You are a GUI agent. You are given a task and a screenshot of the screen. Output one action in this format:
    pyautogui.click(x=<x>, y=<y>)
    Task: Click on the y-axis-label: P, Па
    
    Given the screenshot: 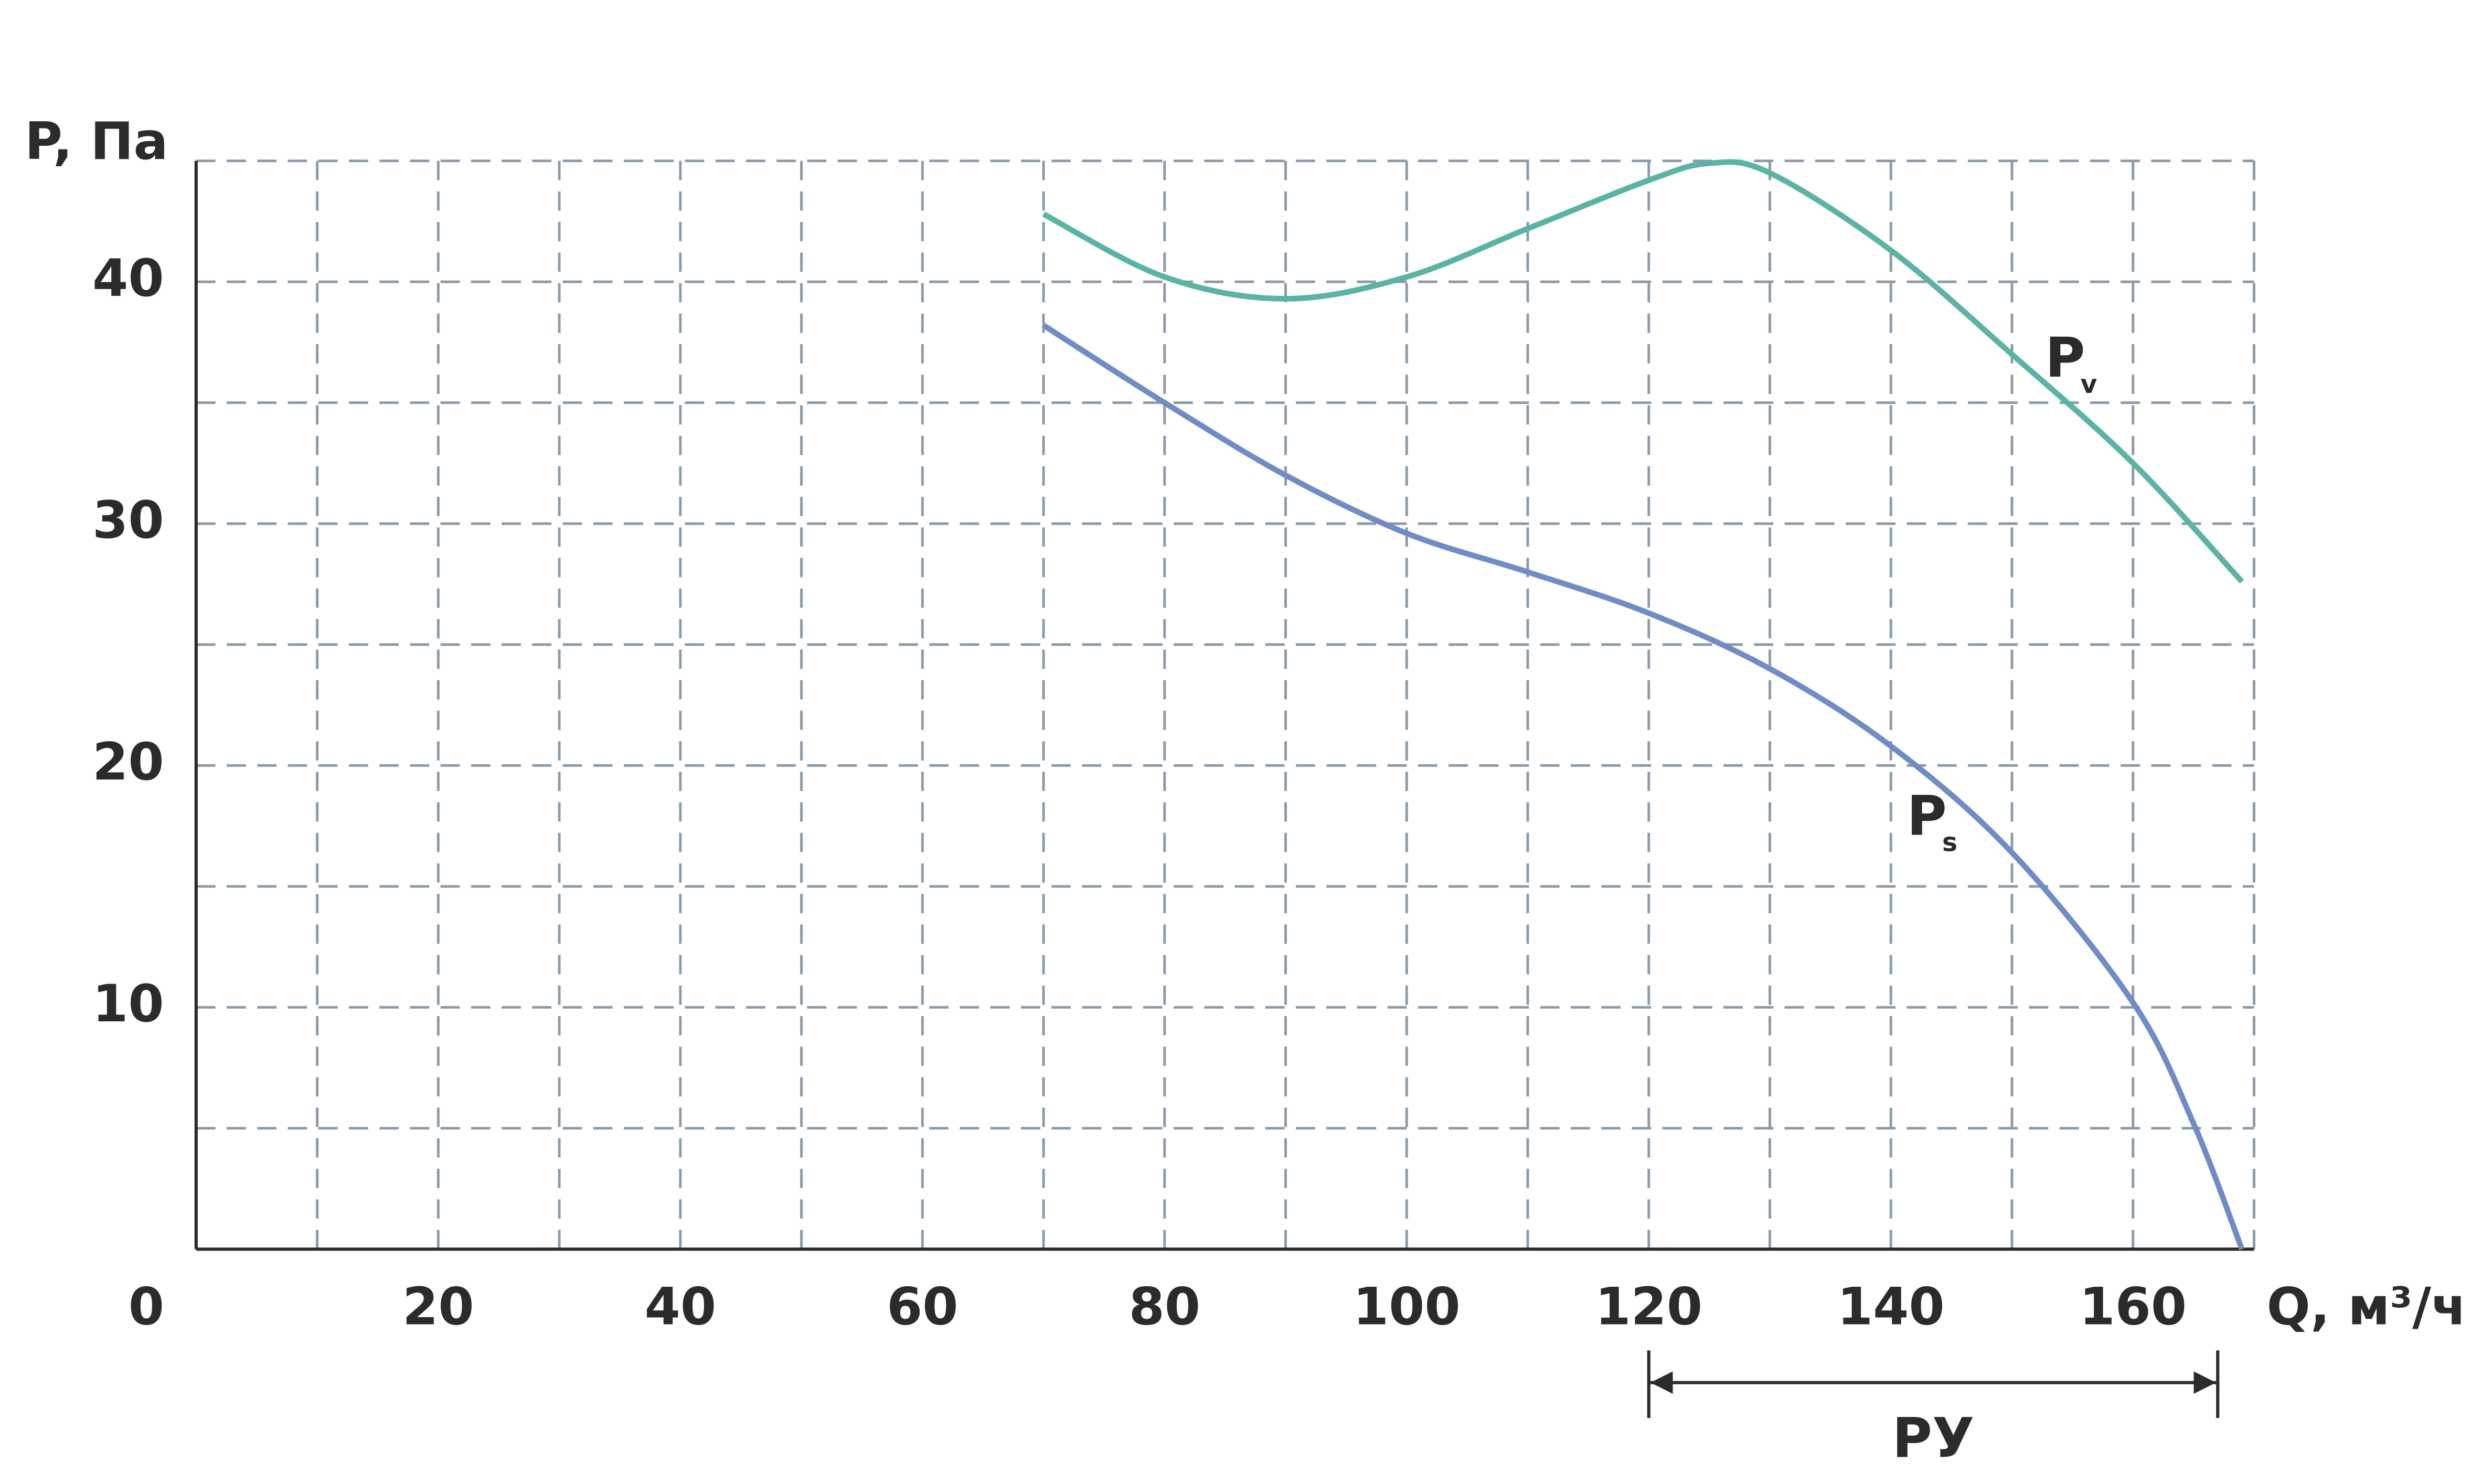 What is the action you would take?
    pyautogui.click(x=96, y=142)
    